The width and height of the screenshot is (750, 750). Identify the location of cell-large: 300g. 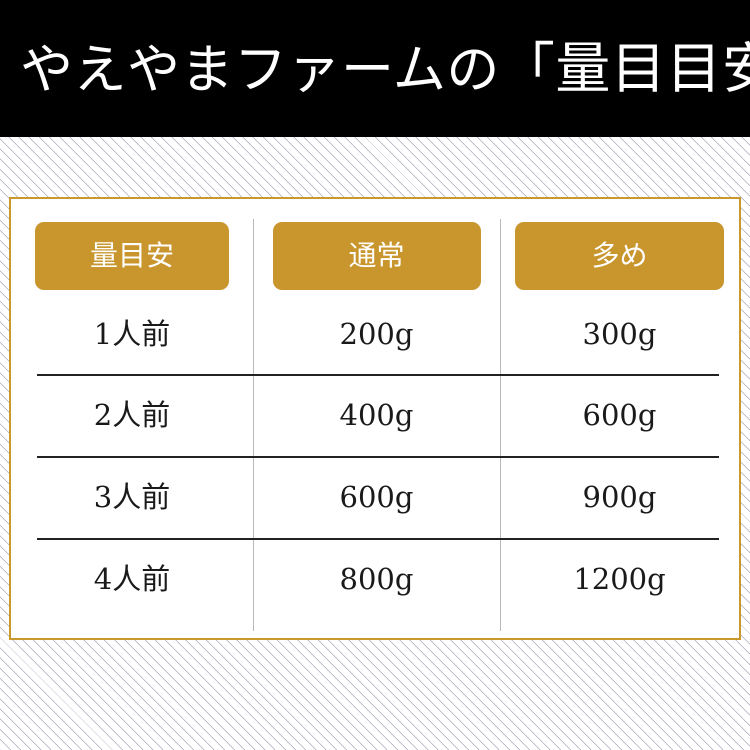
(619, 333).